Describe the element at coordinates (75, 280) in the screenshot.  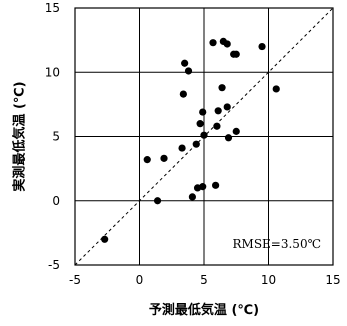
I see `x-tick-label: -5` at that location.